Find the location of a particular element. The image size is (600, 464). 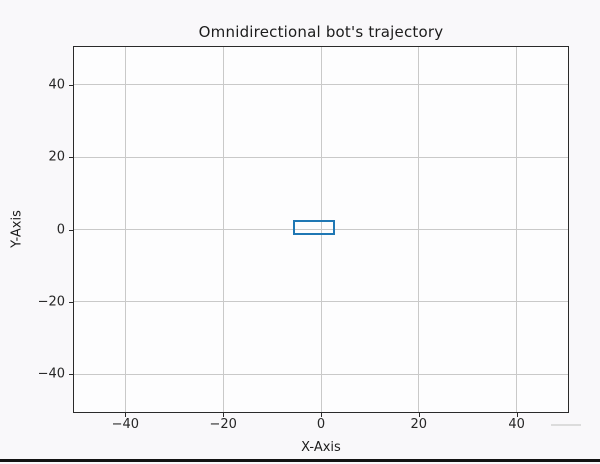

y-axis-label: Y-Axis is located at coordinates (17, 229).